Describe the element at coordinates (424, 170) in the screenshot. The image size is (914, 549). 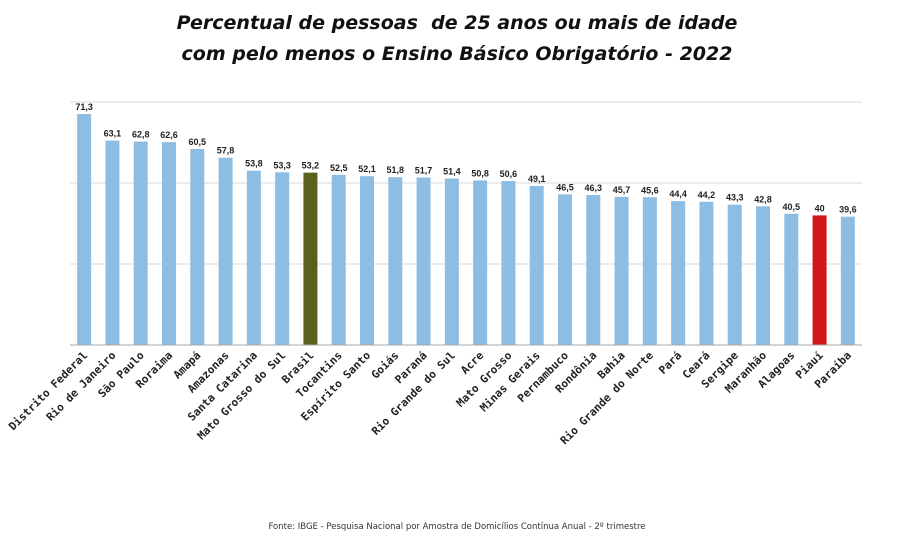
I see `value-label-12: 51,7` at that location.